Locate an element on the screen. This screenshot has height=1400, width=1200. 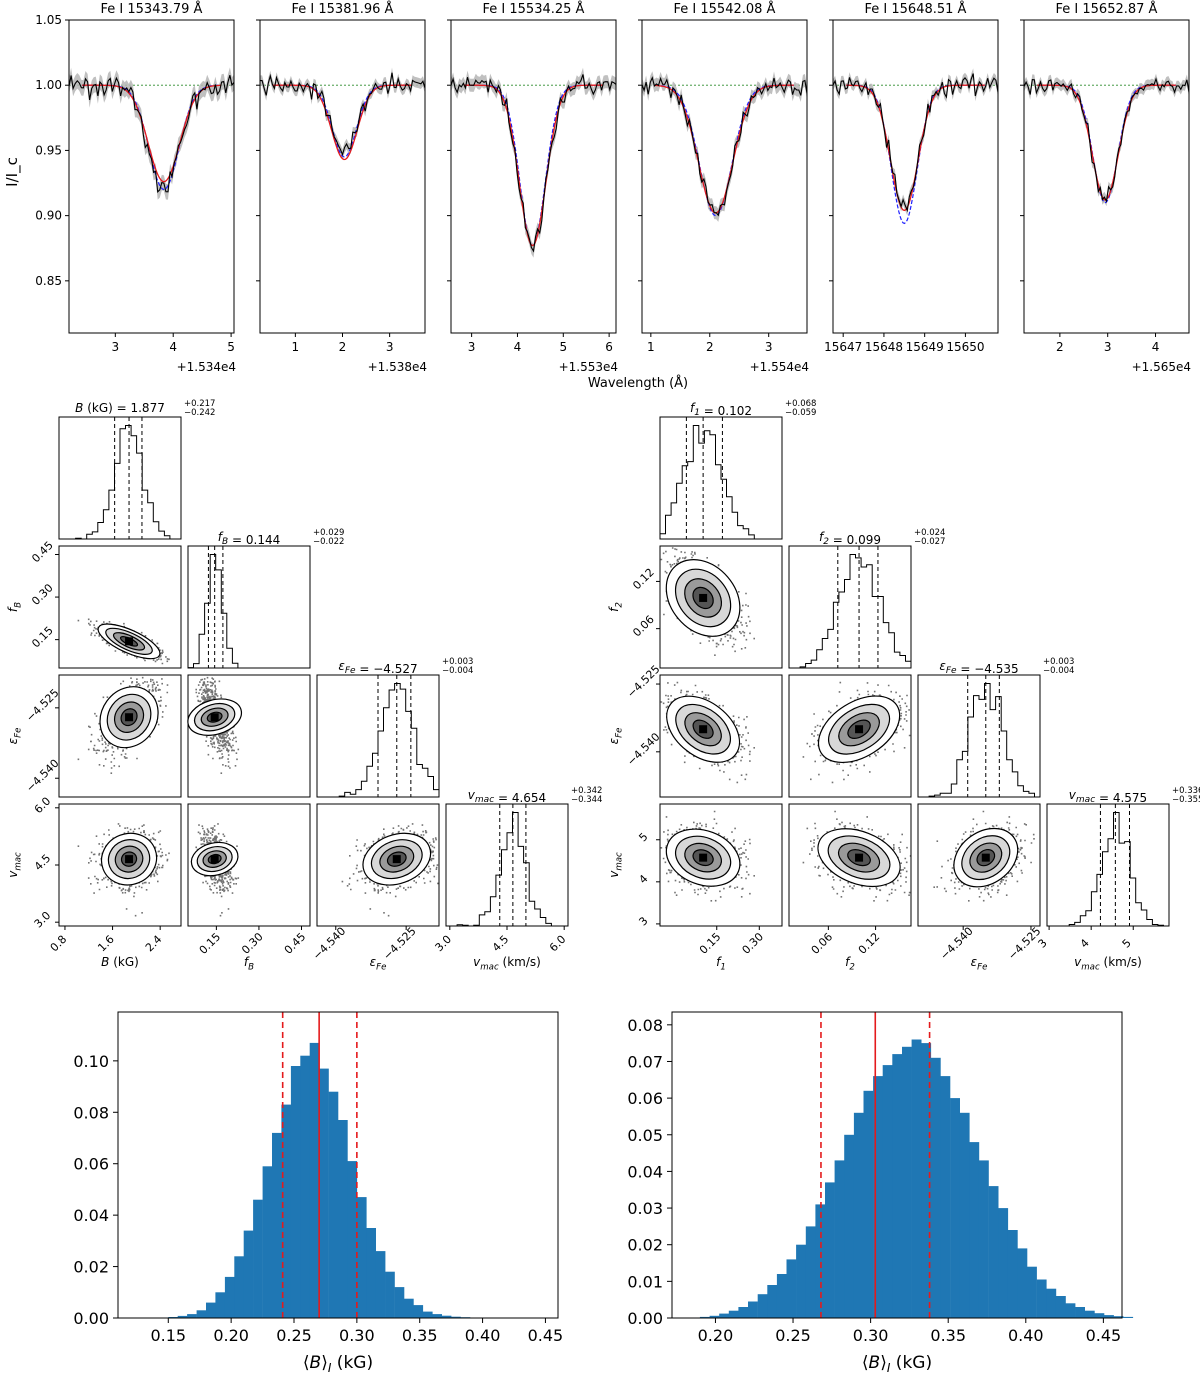
joint-density-panel is located at coordinates (850, 736).